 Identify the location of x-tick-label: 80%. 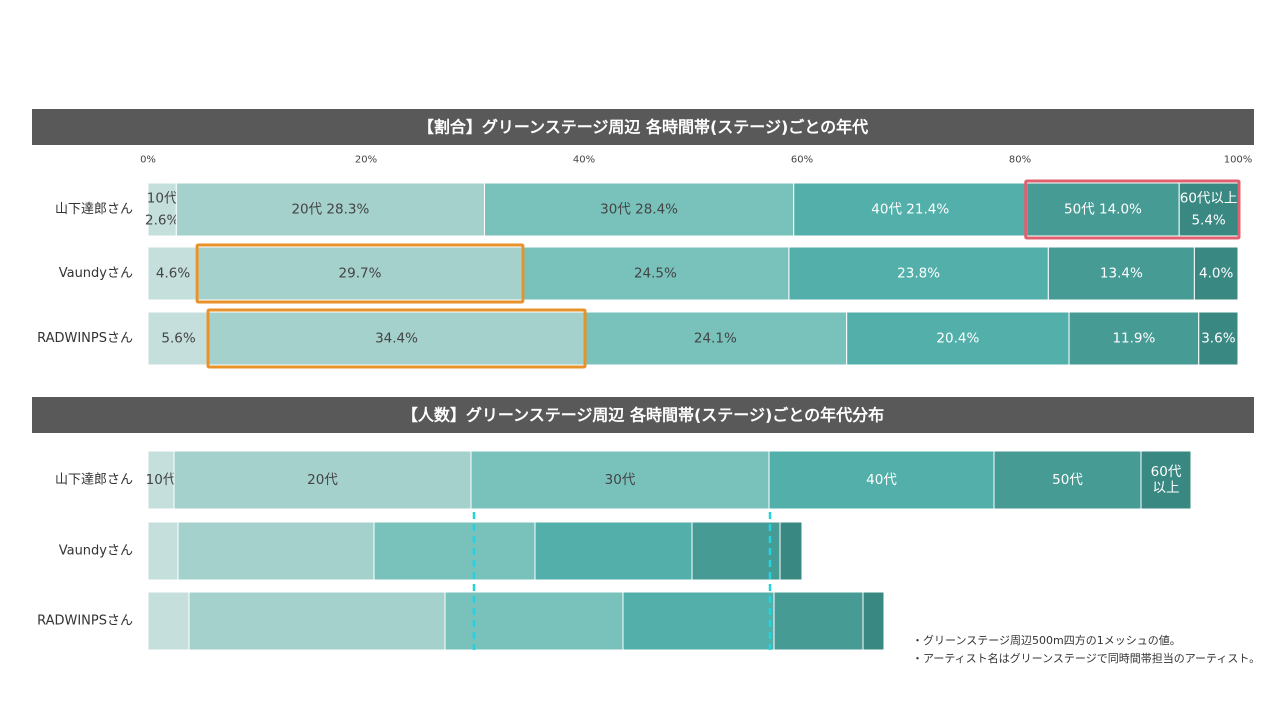
(1020, 160).